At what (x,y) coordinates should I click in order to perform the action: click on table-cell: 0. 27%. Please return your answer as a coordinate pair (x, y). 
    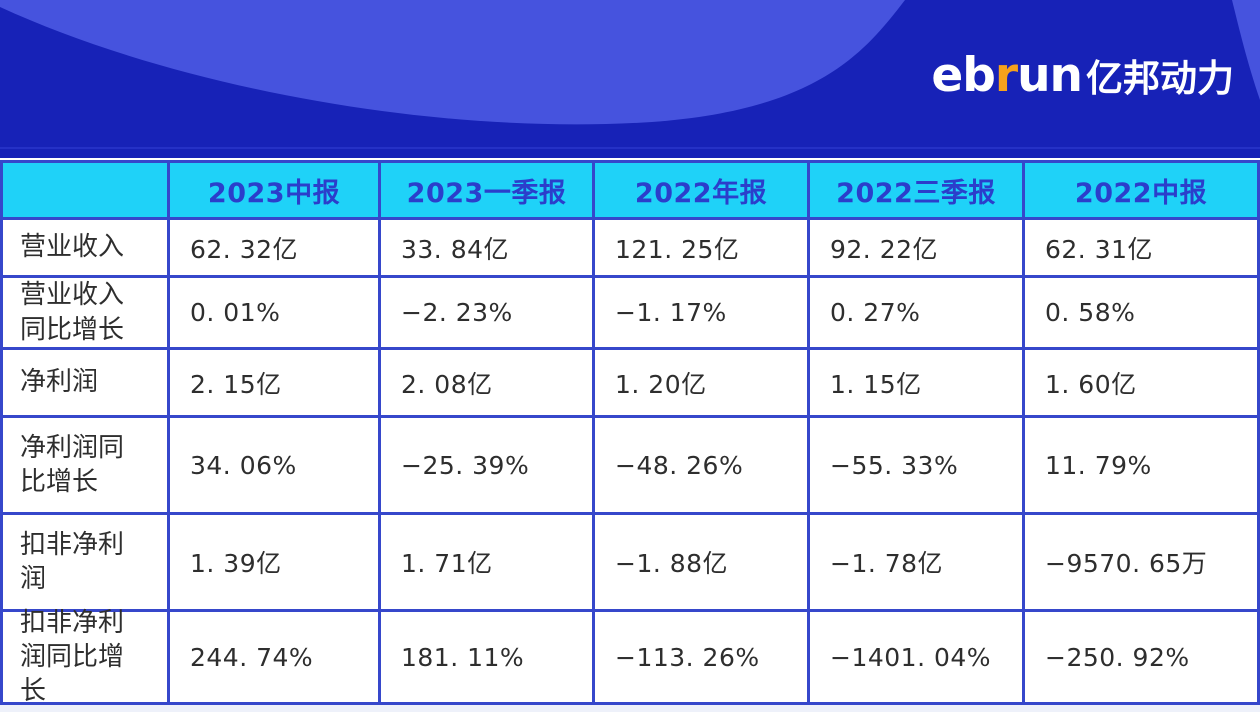
    Looking at the image, I should click on (916, 312).